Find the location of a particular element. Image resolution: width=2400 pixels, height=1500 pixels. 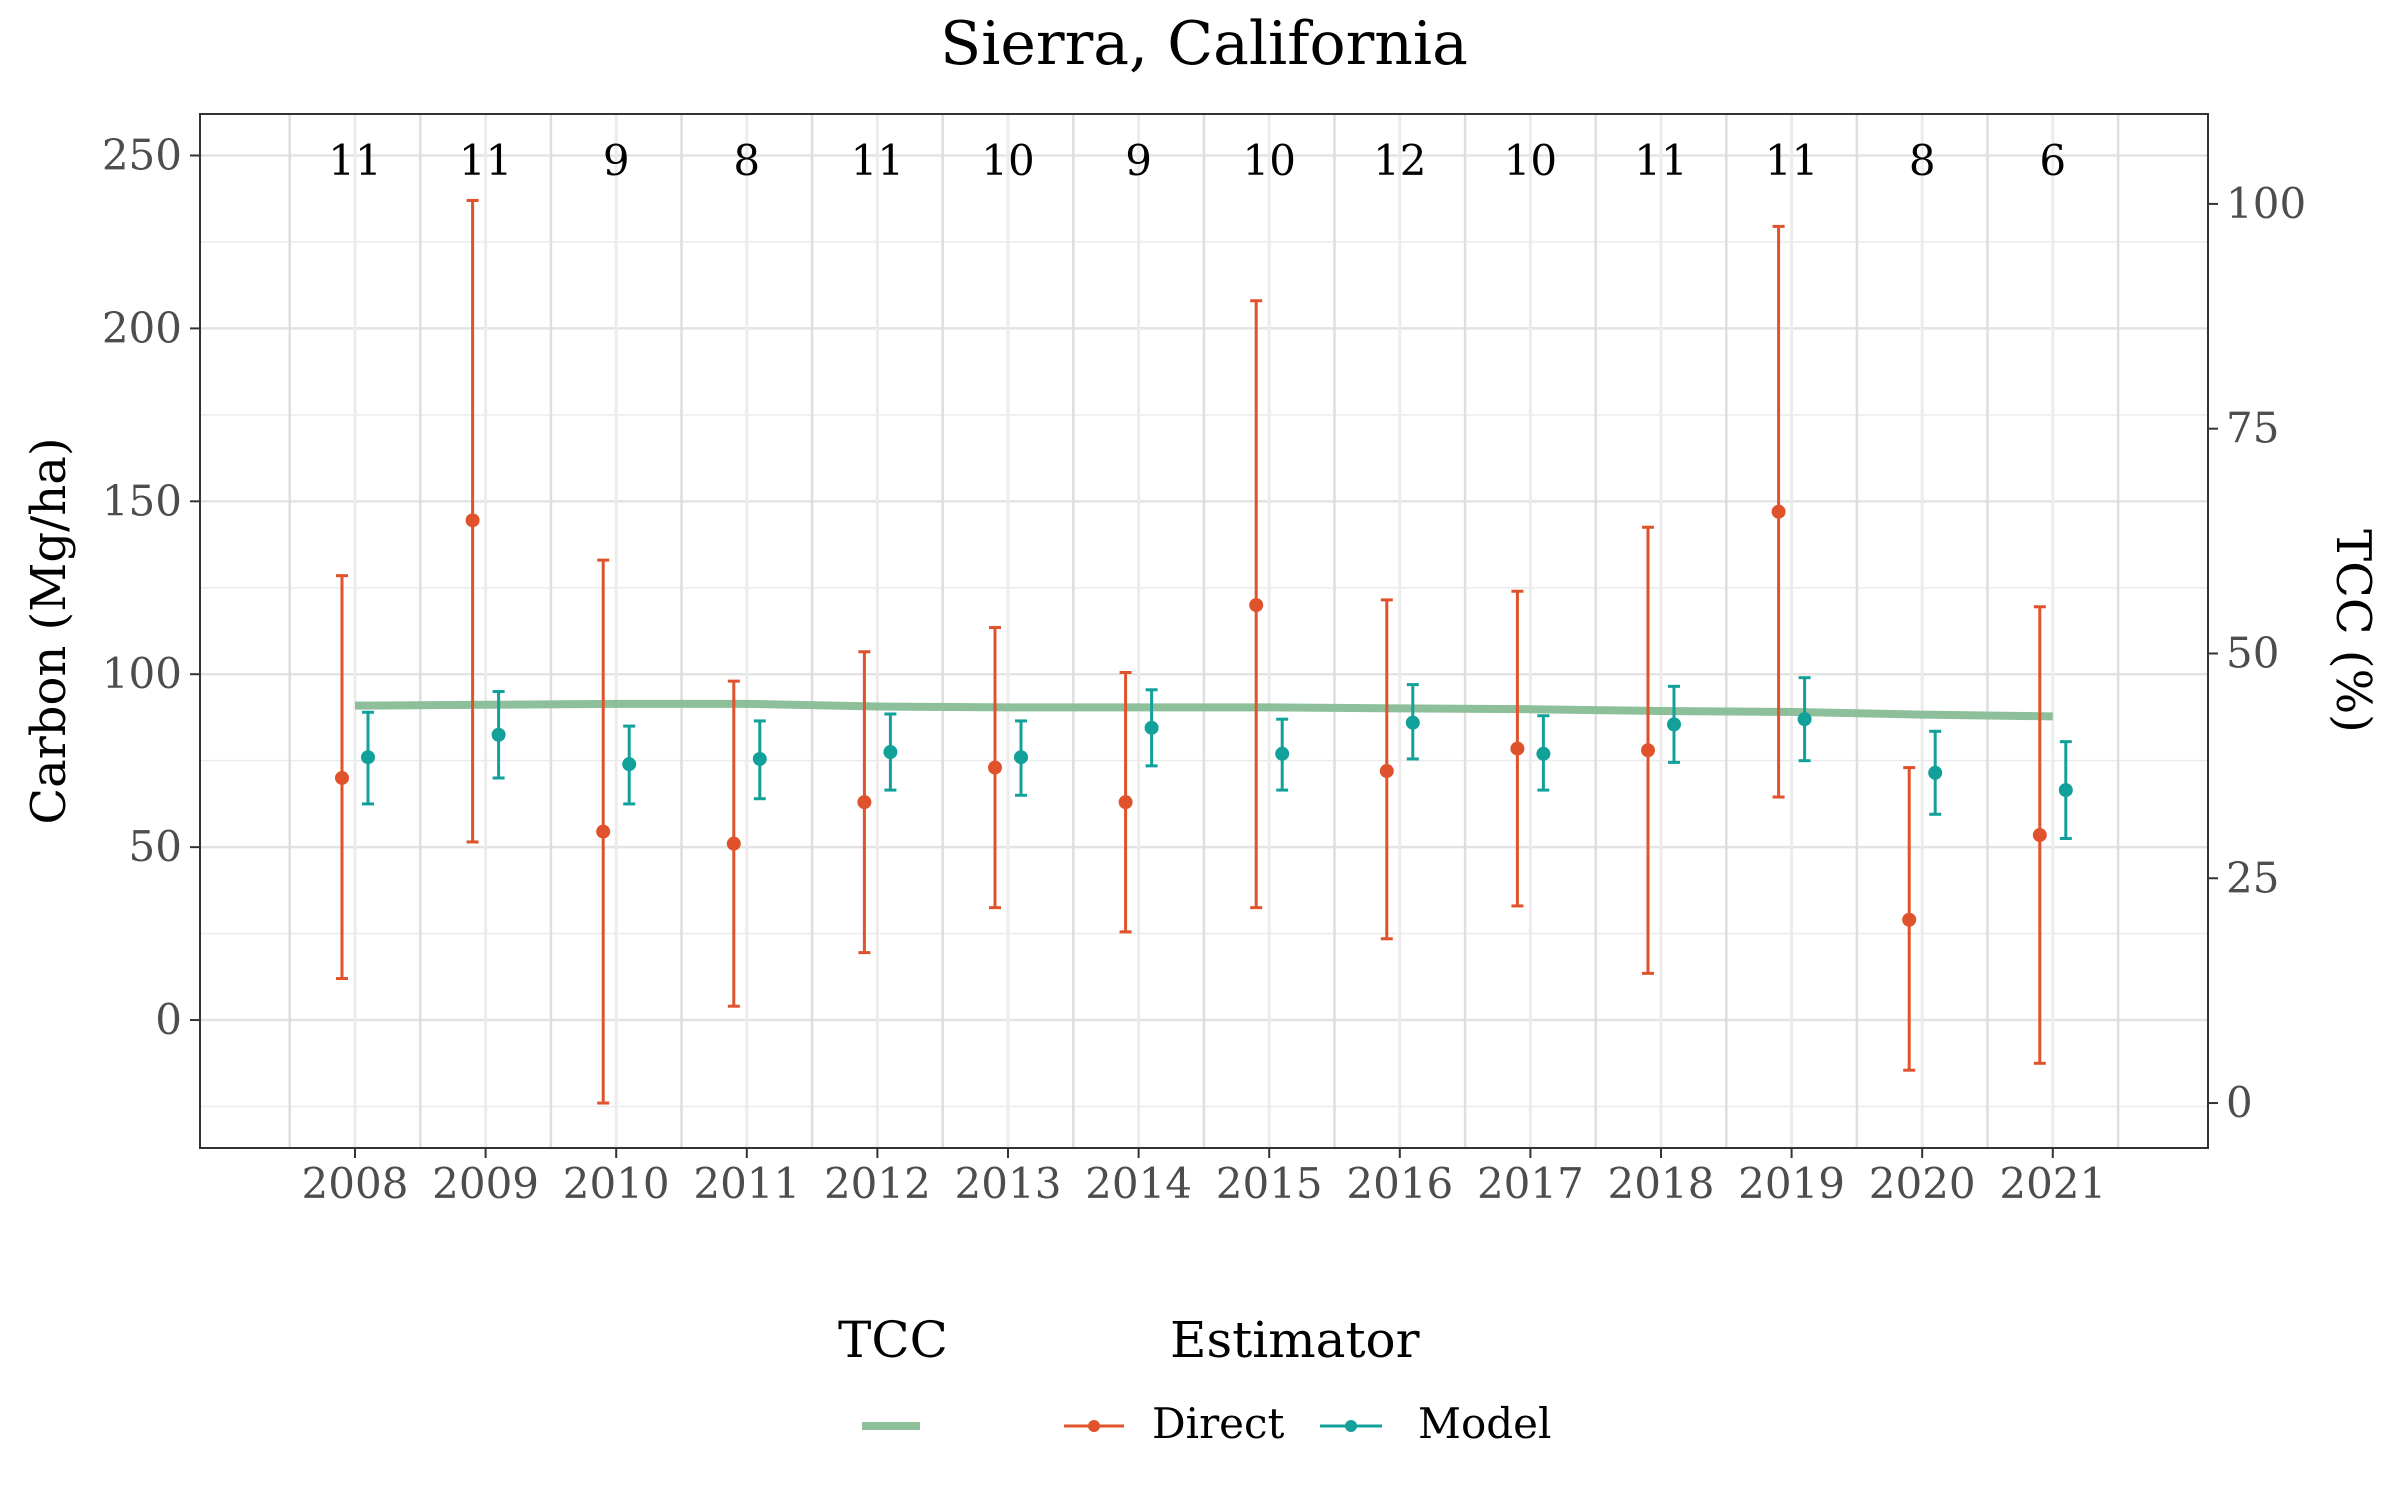

direct-errorbar-2009 is located at coordinates (472, 521).